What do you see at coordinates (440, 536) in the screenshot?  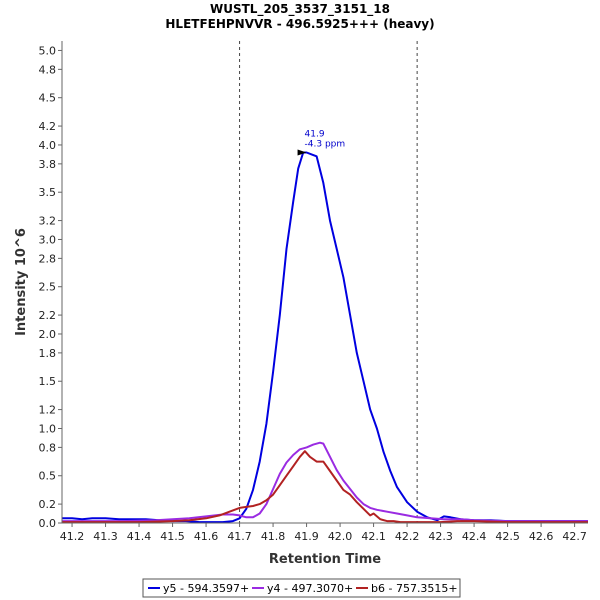 I see `x-tick-label: 42.3` at bounding box center [440, 536].